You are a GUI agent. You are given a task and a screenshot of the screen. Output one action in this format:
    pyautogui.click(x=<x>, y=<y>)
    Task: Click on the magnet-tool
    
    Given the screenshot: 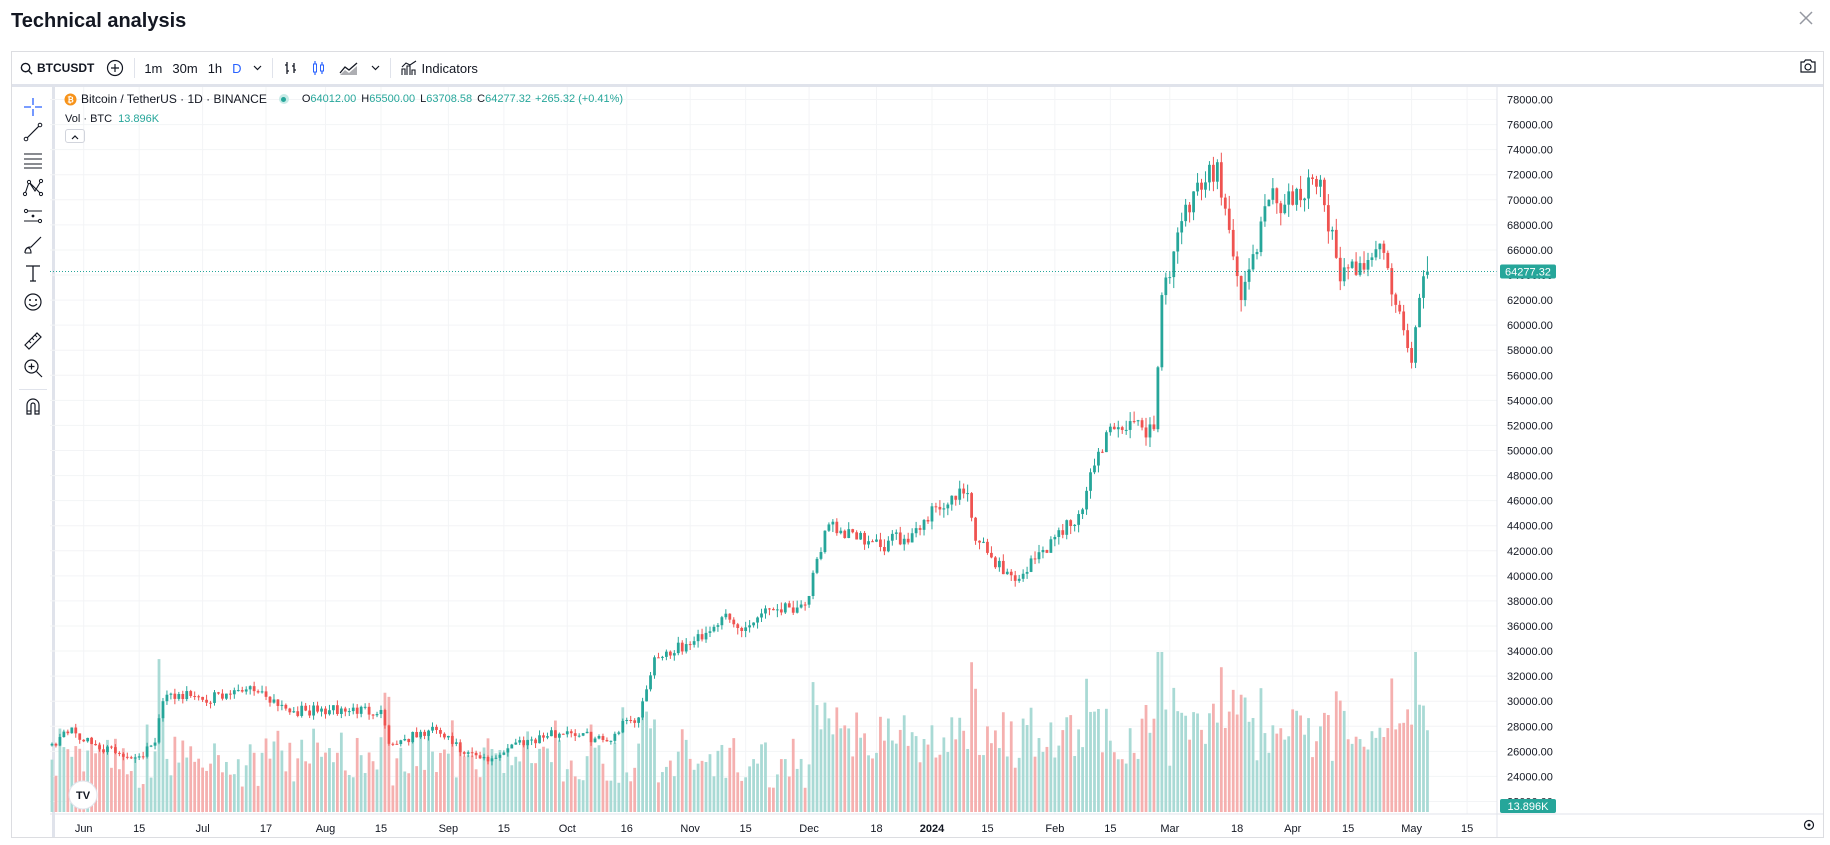 What is the action you would take?
    pyautogui.click(x=33, y=407)
    